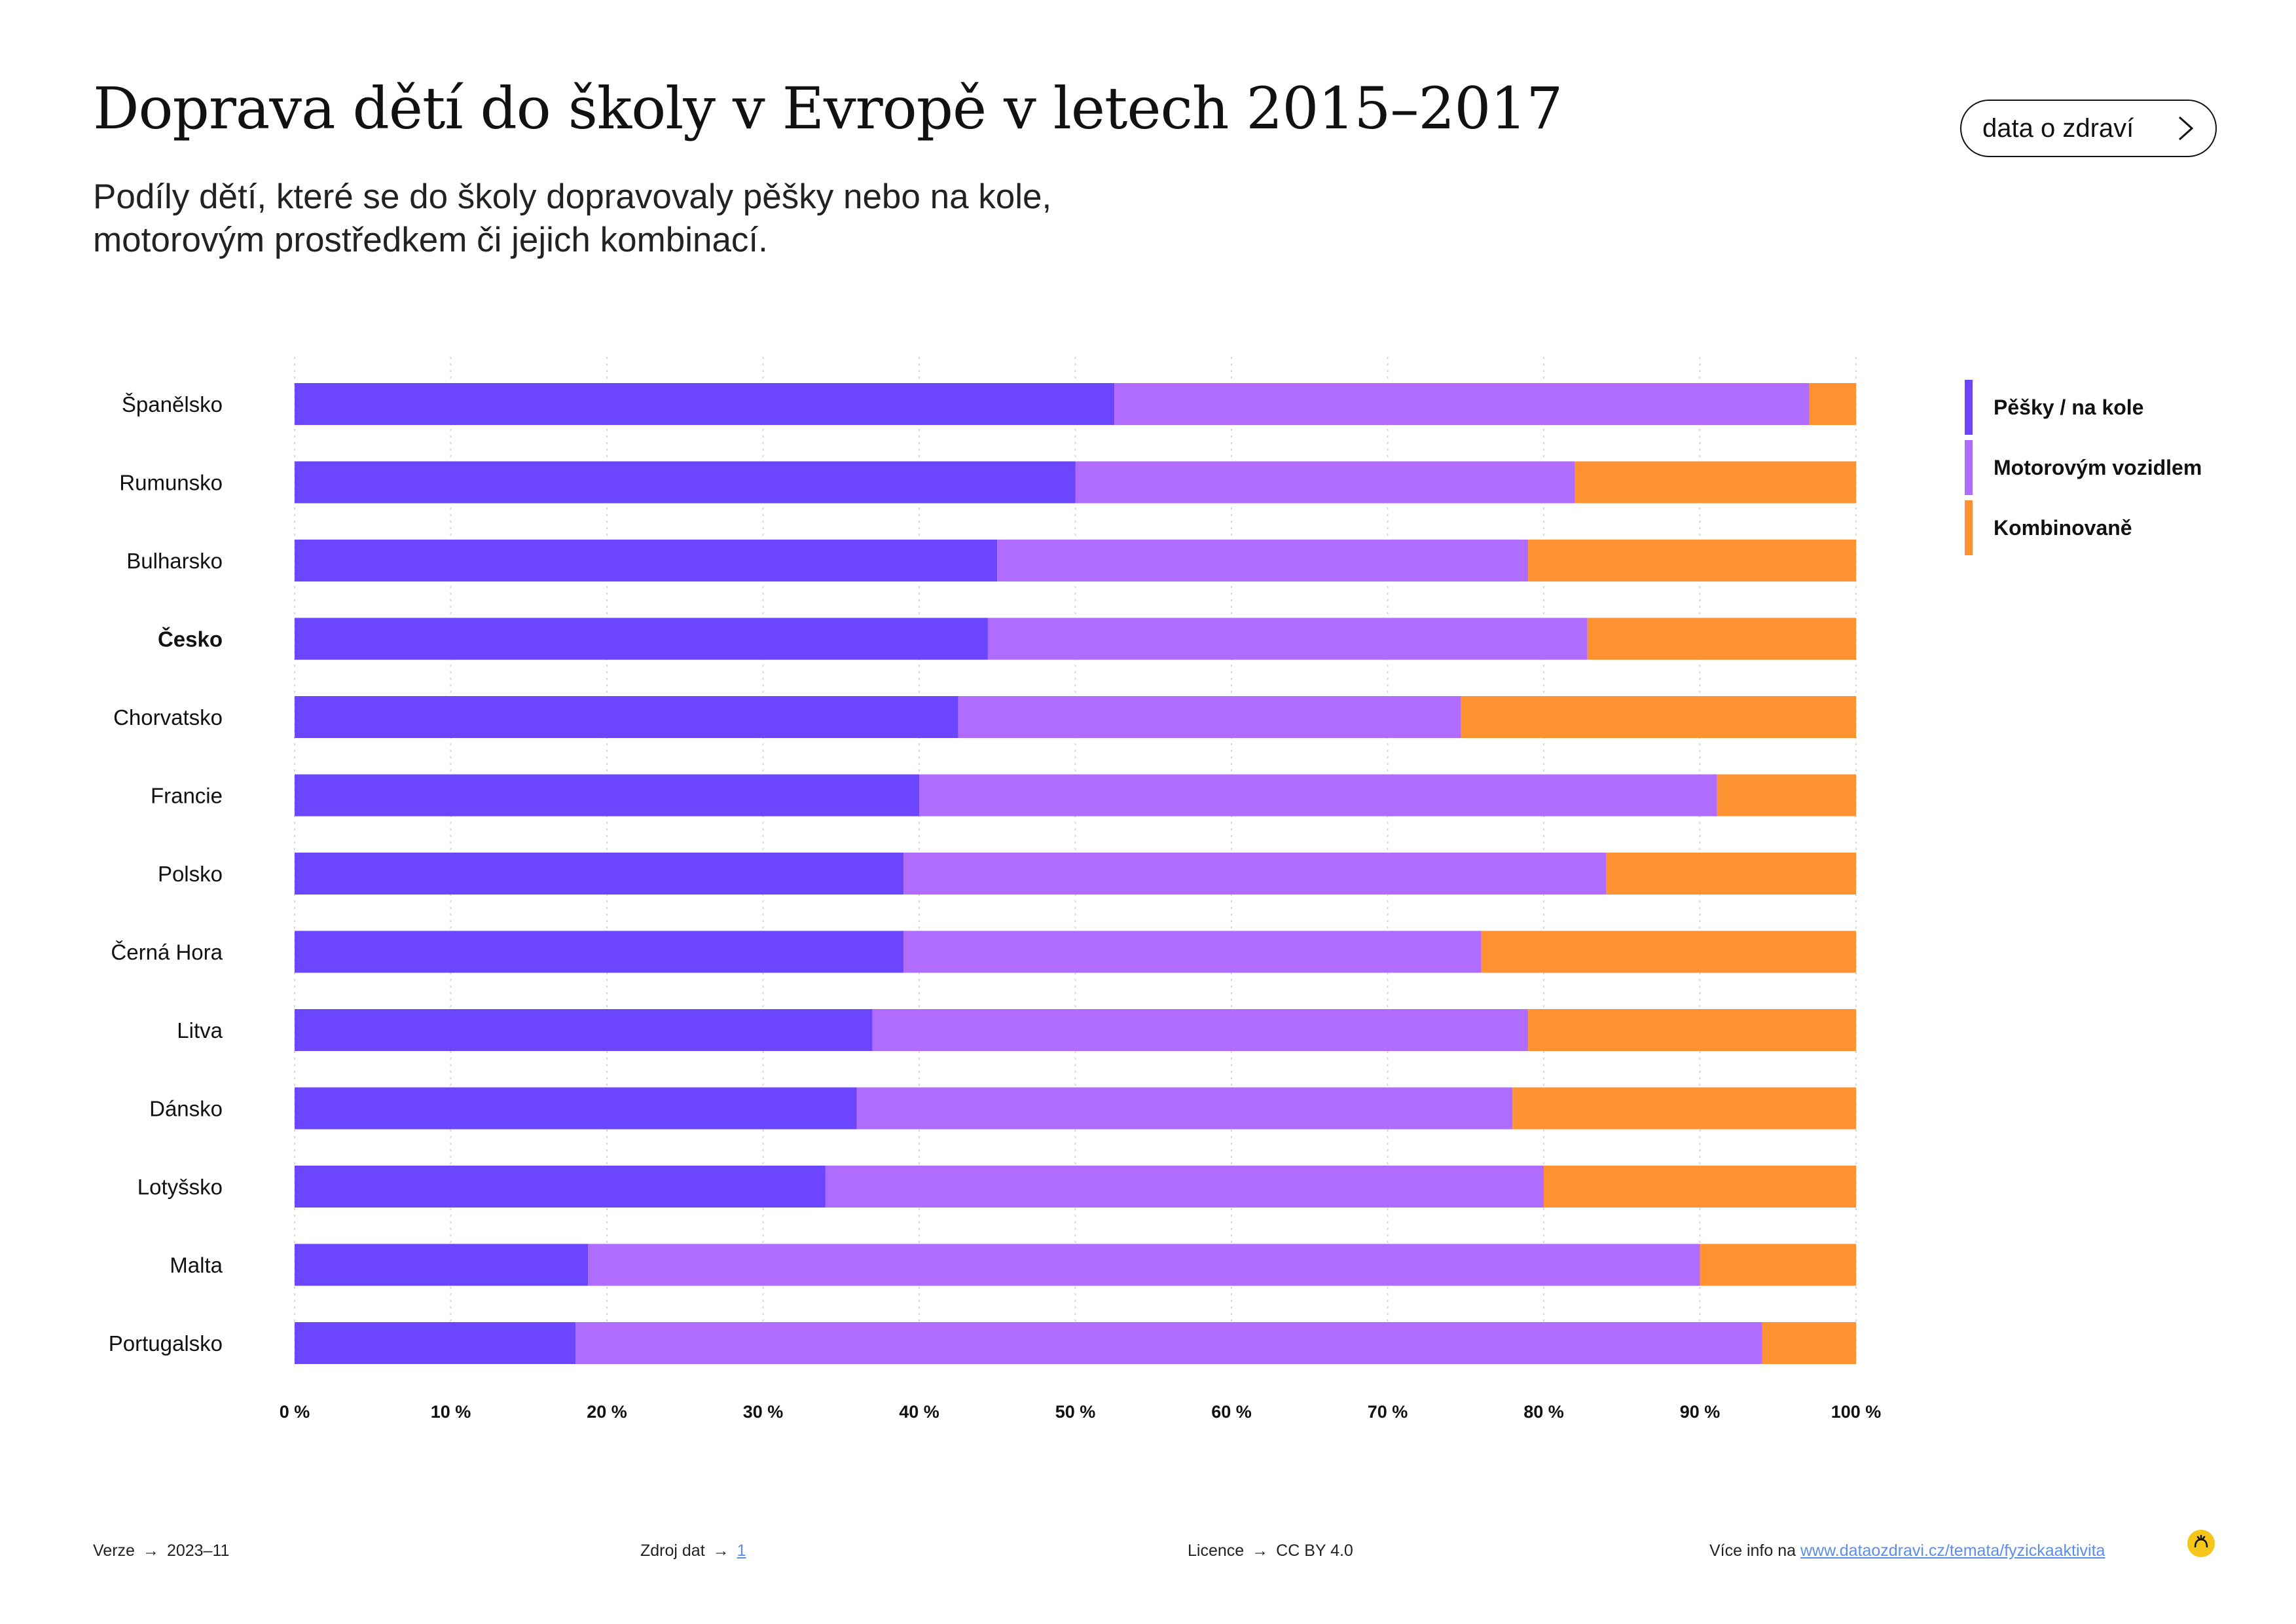  What do you see at coordinates (168, 717) in the screenshot?
I see `category-label: Chorvatsko` at bounding box center [168, 717].